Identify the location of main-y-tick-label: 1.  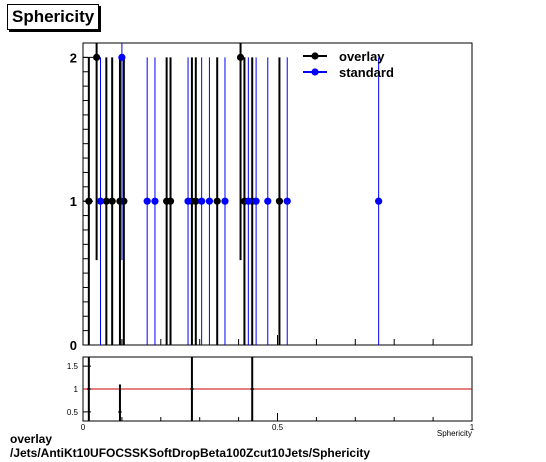
(73, 201).